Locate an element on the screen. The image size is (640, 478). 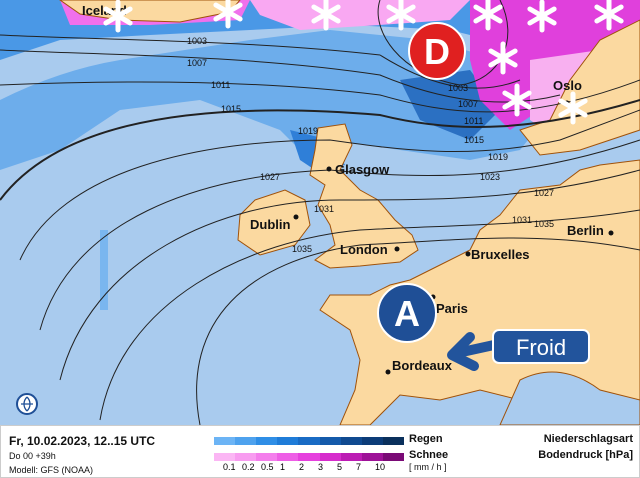
high-pressure-label: A is located at coordinates (407, 313).